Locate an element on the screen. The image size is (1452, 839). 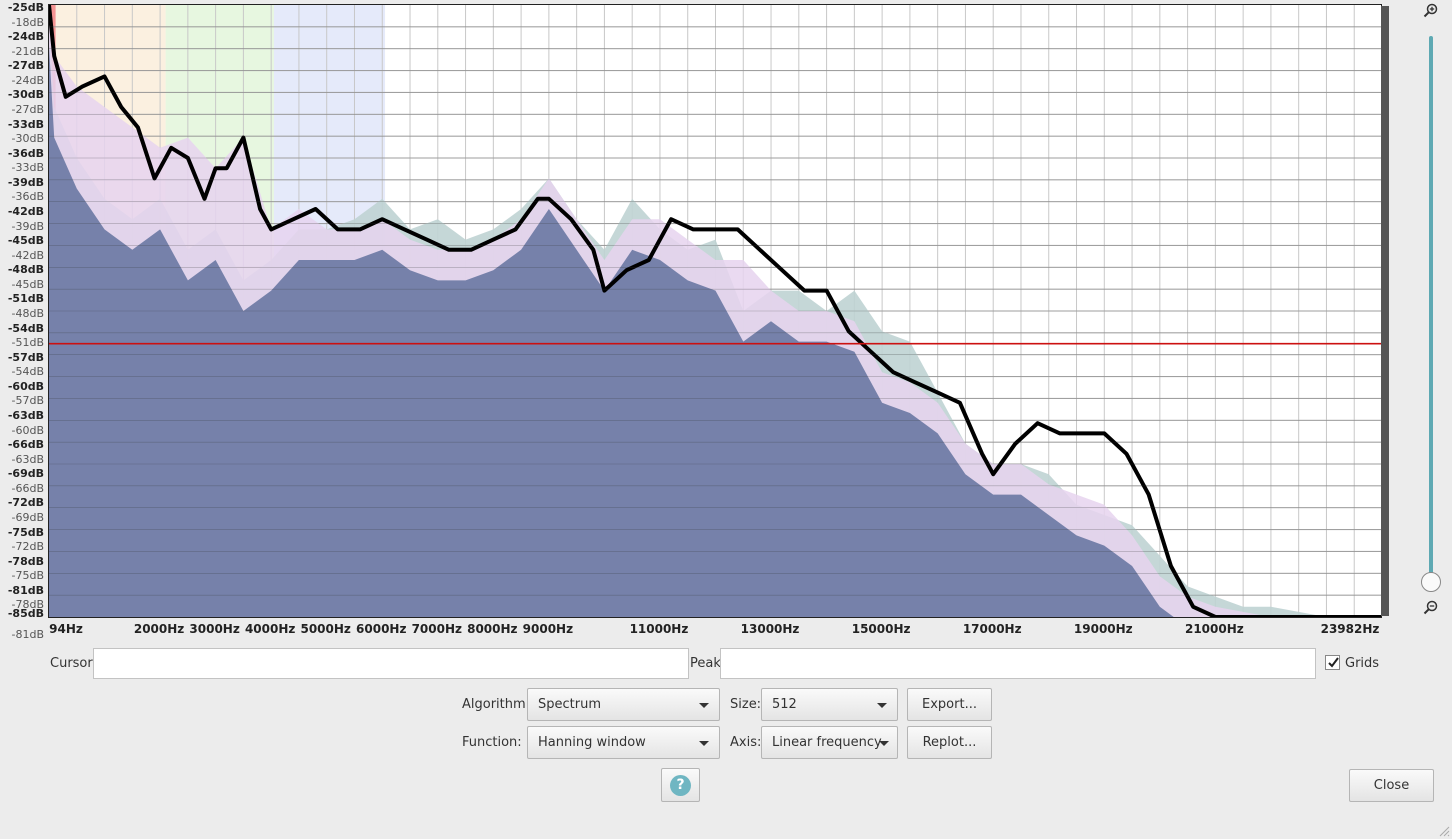
cursor-label: Cursor: is located at coordinates (73, 663).